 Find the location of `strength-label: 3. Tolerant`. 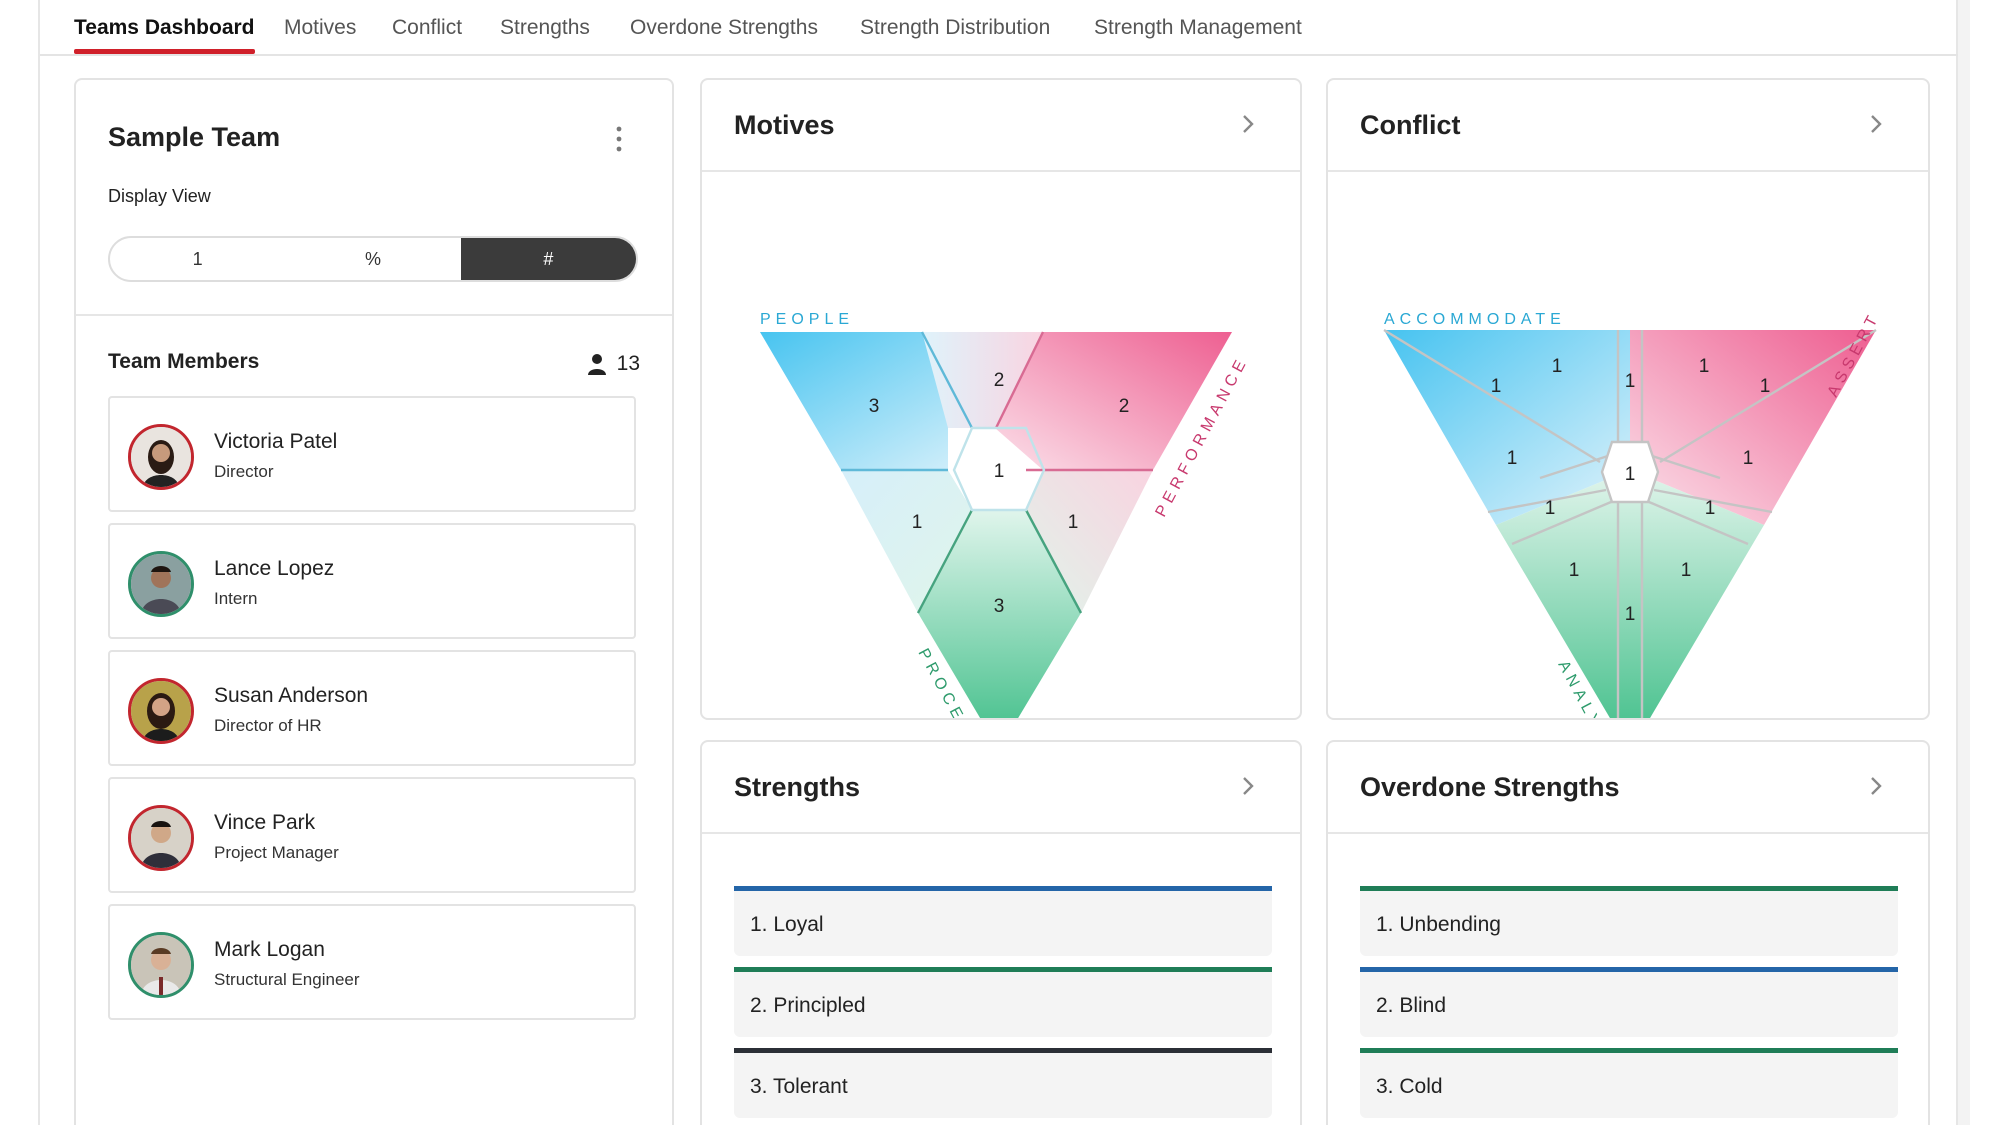

strength-label: 3. Tolerant is located at coordinates (799, 1086).